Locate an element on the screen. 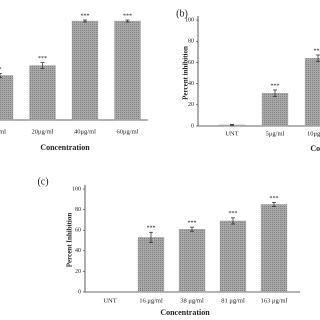 The height and width of the screenshot is (320, 320). x-tick-label: 60μg/ml is located at coordinates (128, 131).